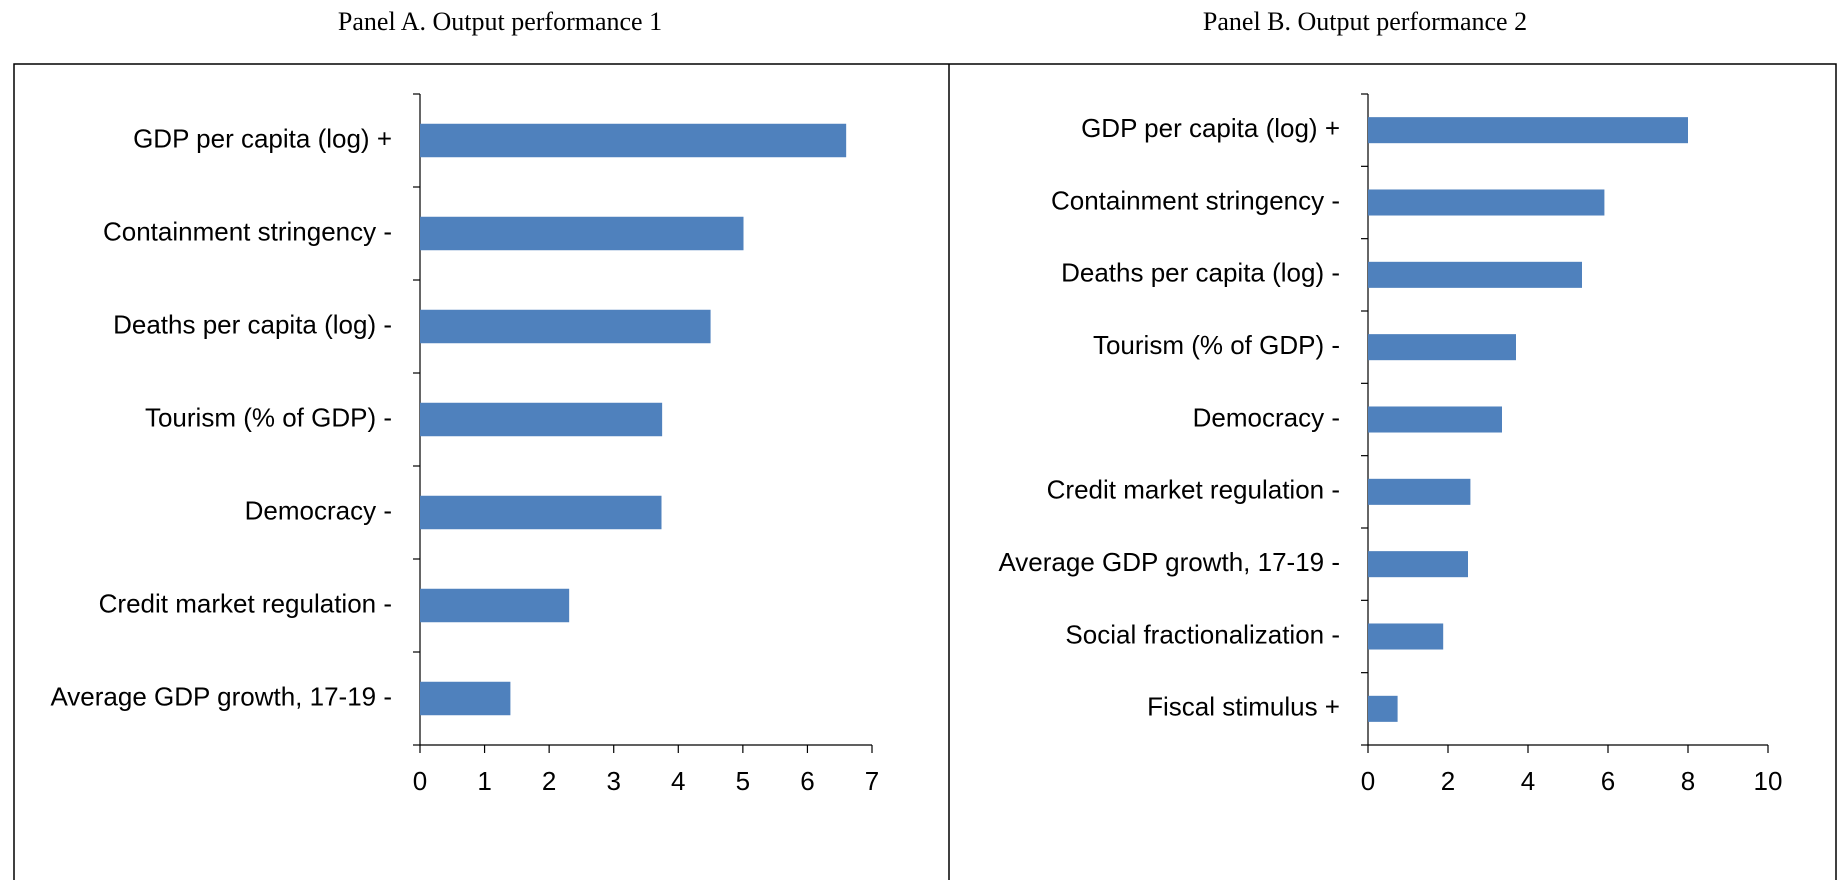 The image size is (1846, 880). Describe the element at coordinates (743, 781) in the screenshot. I see `x-tick-label: 5` at that location.